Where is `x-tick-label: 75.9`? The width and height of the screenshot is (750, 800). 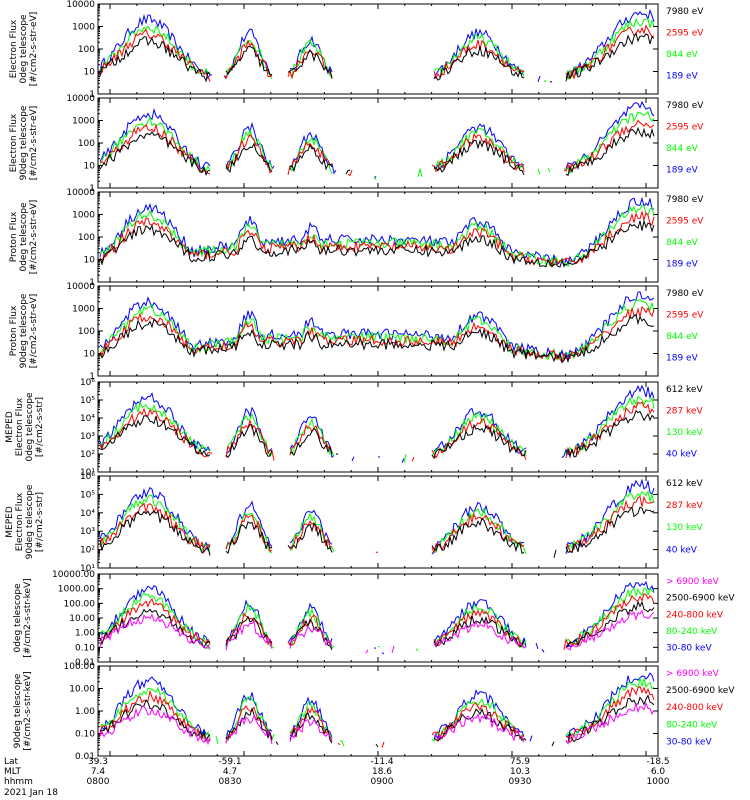
x-tick-label: 75.9 is located at coordinates (520, 762).